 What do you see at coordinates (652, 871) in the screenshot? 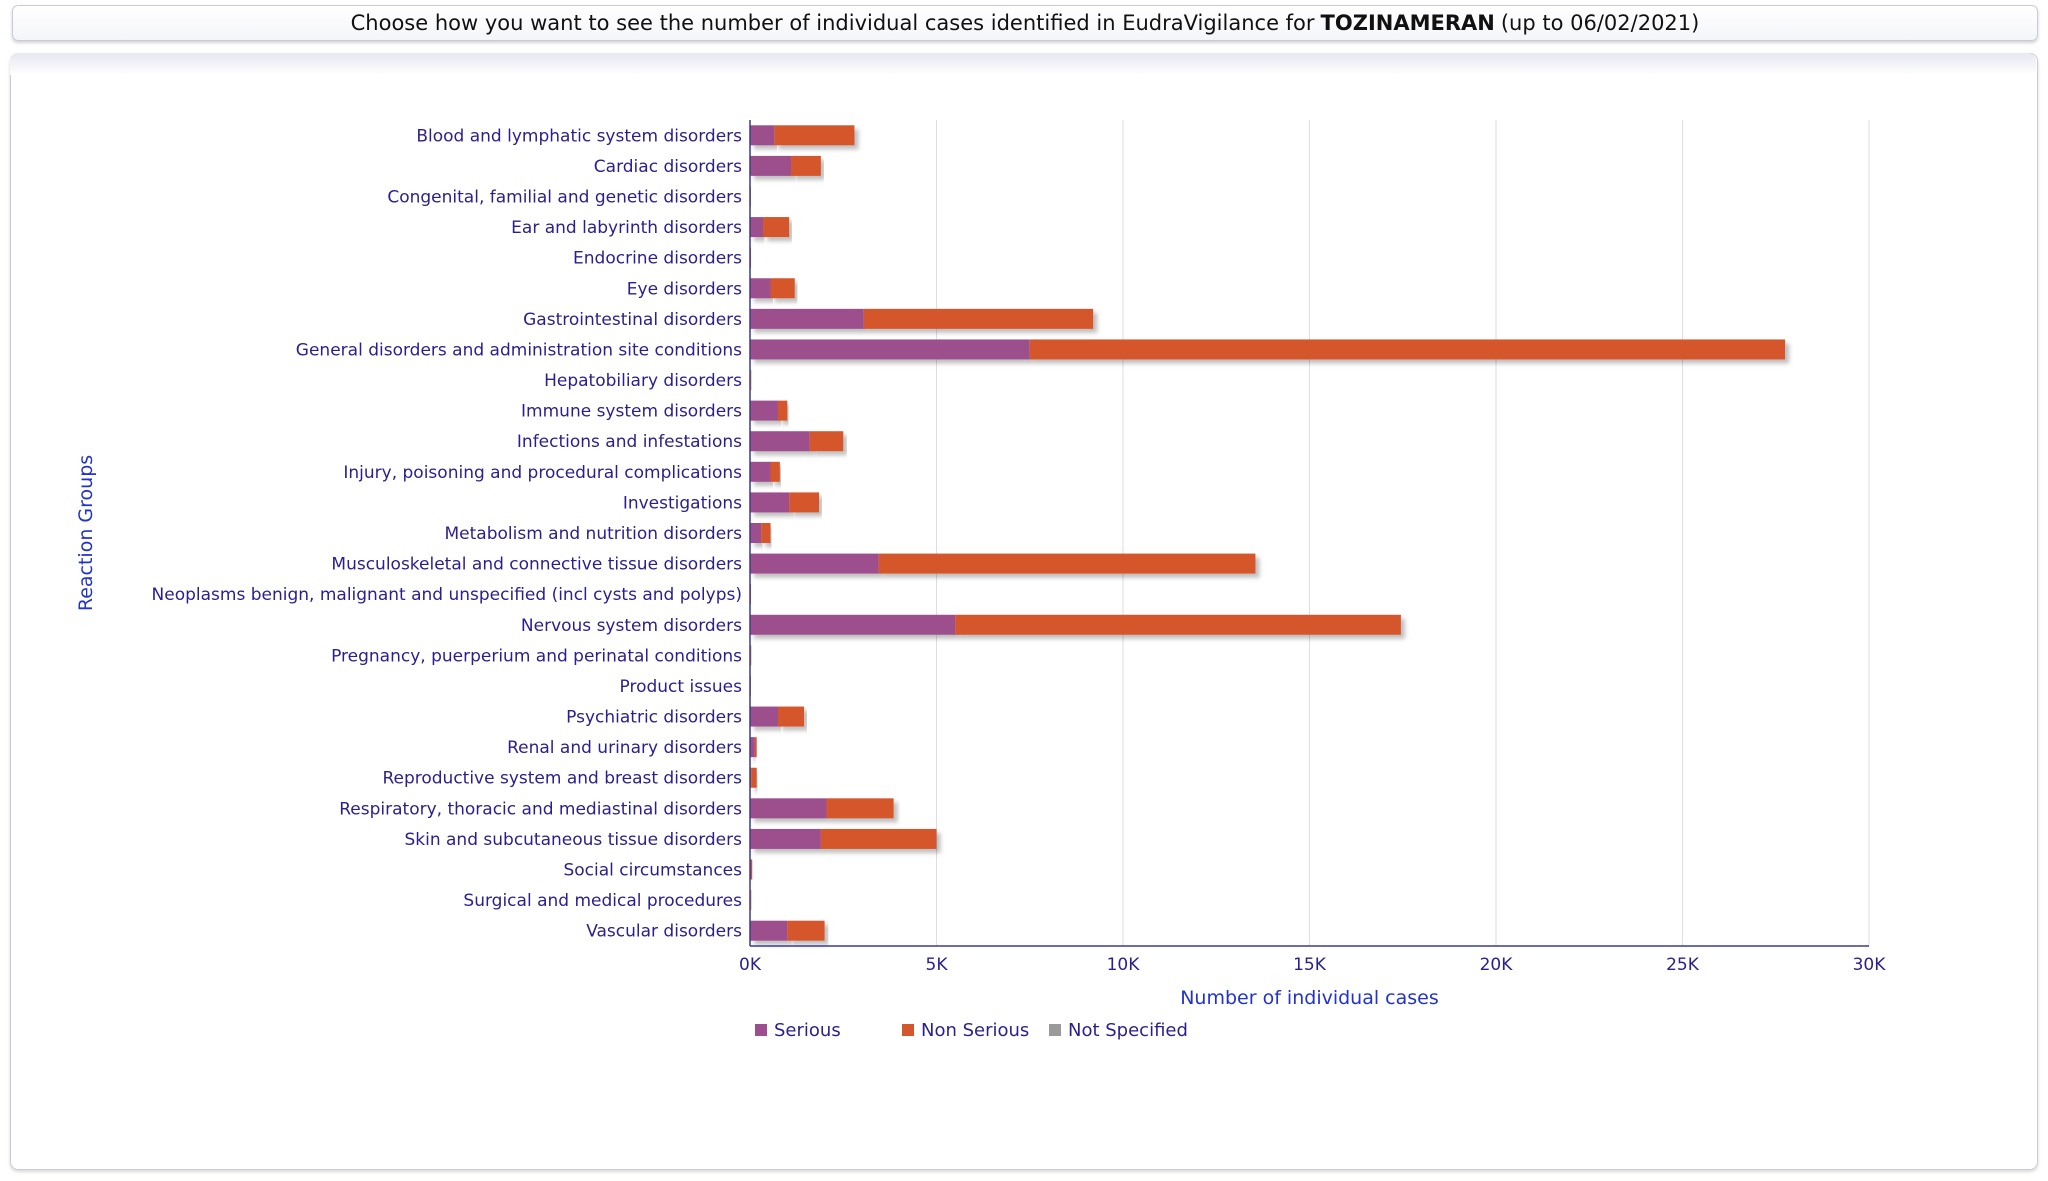
I see `category-label: Social circumstances` at bounding box center [652, 871].